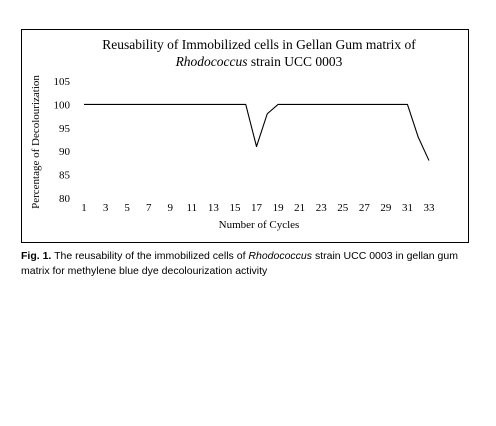  Describe the element at coordinates (259, 225) in the screenshot. I see `x-axis-label: Number of Cycles` at that location.